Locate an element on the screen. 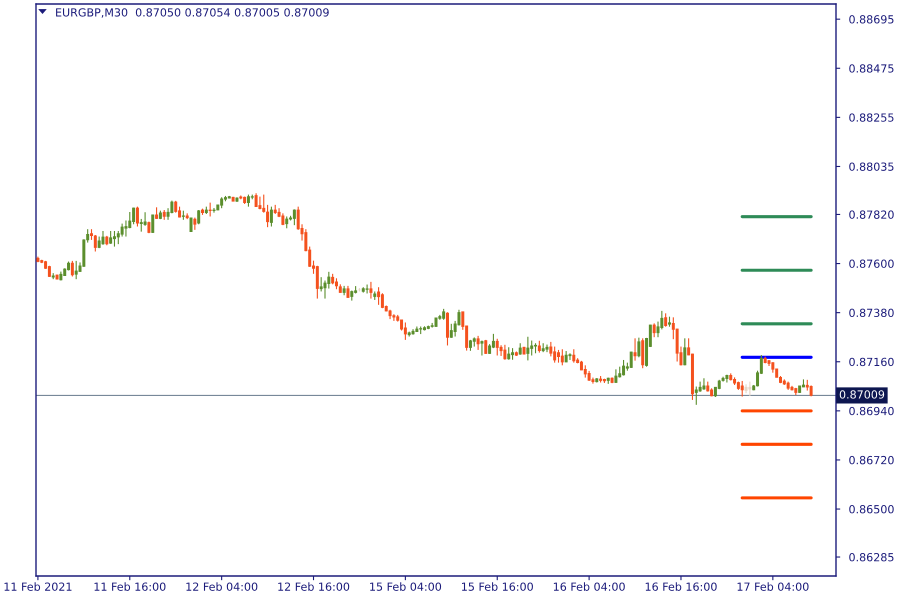 This screenshot has height=600, width=900. y-tick-label: 0.87820 is located at coordinates (871, 214).